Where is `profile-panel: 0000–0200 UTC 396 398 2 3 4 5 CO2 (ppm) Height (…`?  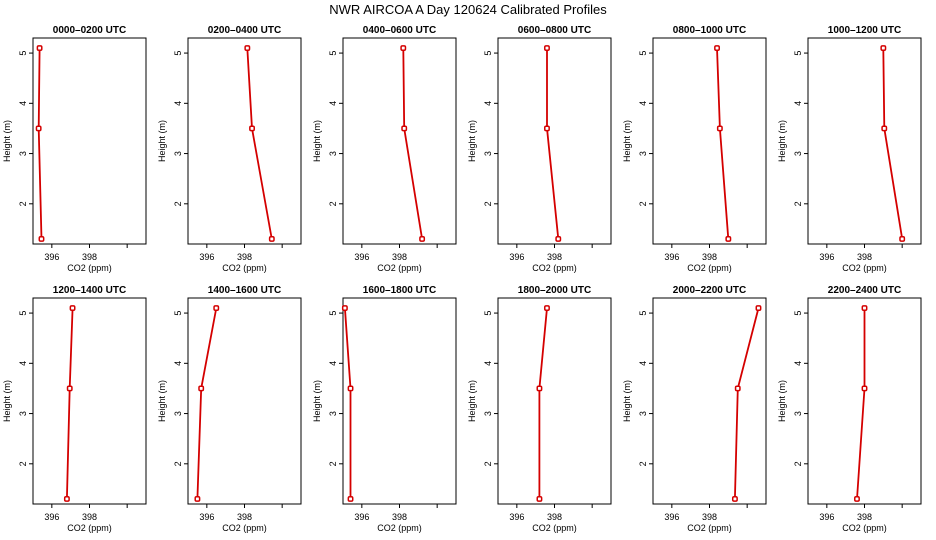
profile-panel: 0000–0200 UTC 396 398 2 3 4 5 CO2 (ppm) Height (… is located at coordinates (74, 149).